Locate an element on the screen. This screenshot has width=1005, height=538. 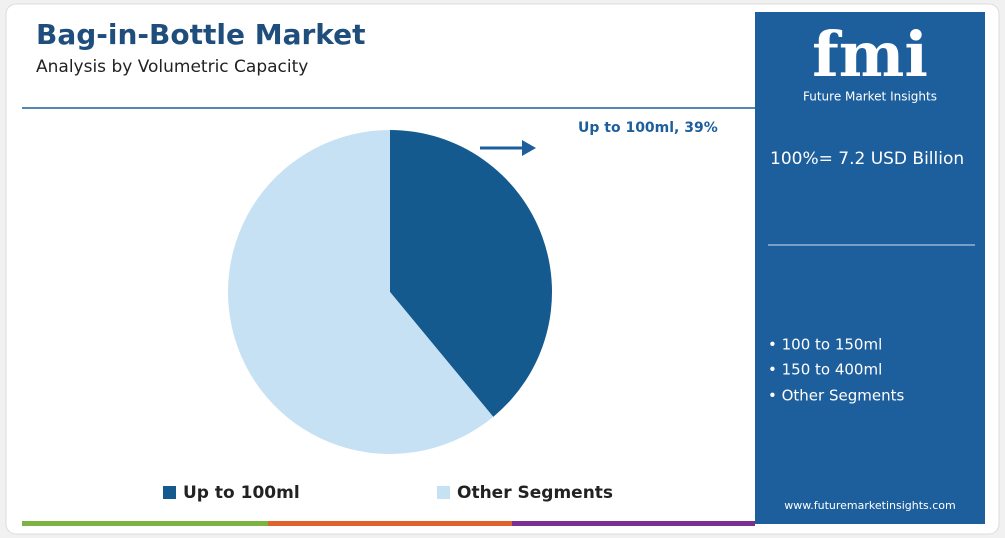
segment: • 100 to 150ml is located at coordinates (825, 345).